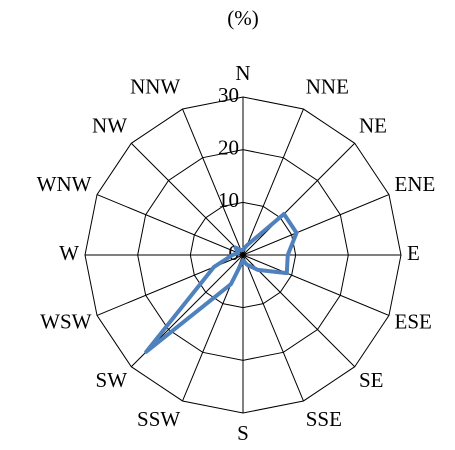 The height and width of the screenshot is (450, 455). I want to click on category-label: N, so click(242, 73).